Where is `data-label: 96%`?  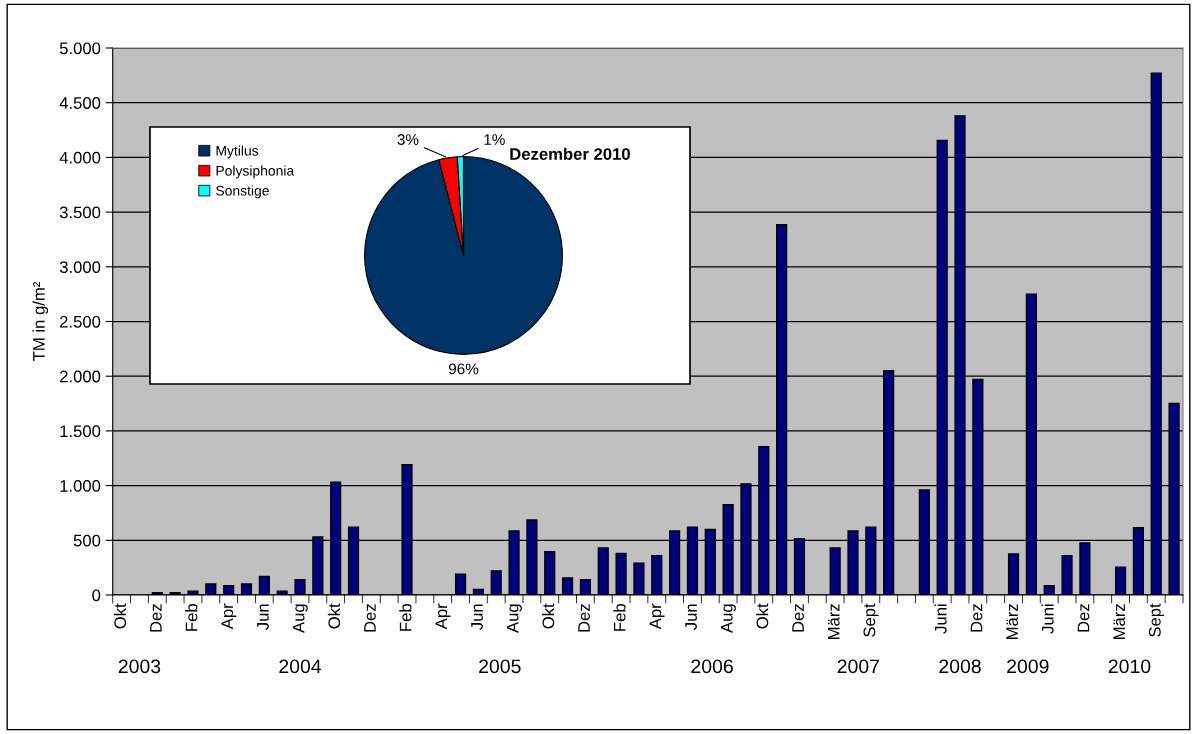 data-label: 96% is located at coordinates (463, 369).